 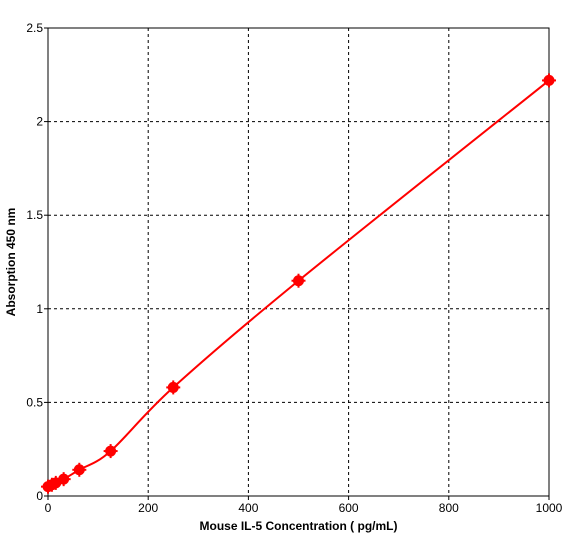 What do you see at coordinates (248, 508) in the screenshot?
I see `x-tick-label: 400` at bounding box center [248, 508].